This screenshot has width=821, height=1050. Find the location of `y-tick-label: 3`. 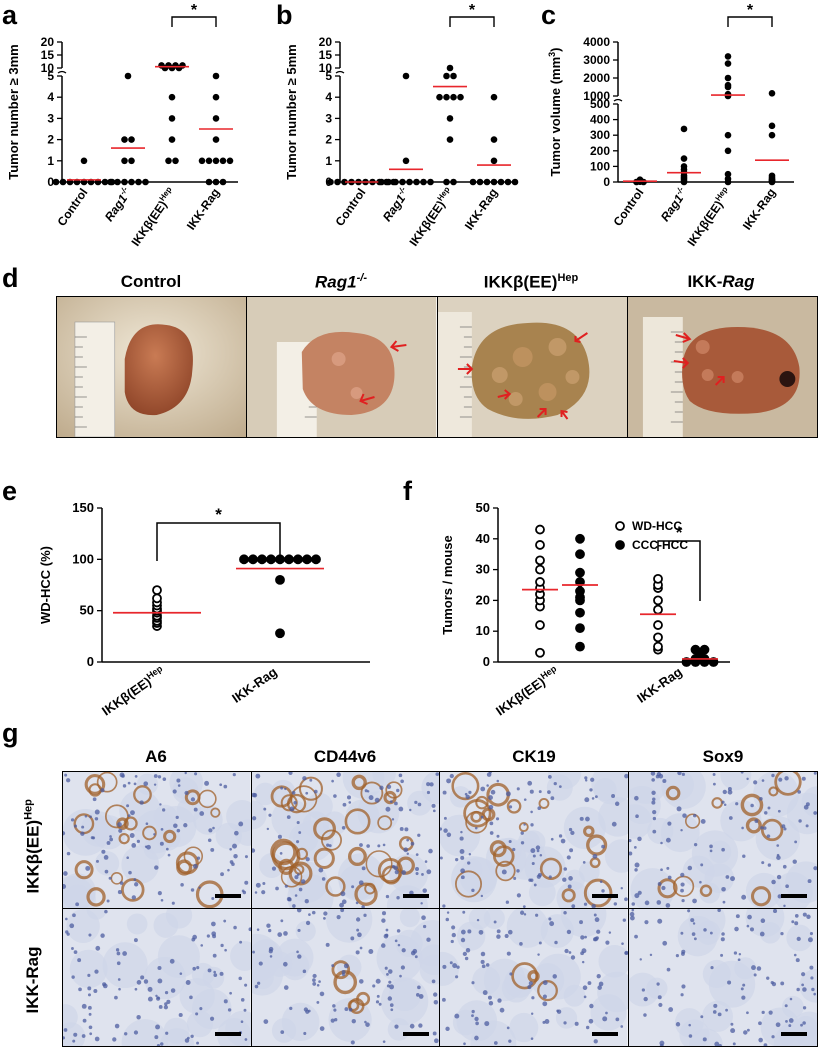

y-tick-label: 3 is located at coordinates (50, 118).